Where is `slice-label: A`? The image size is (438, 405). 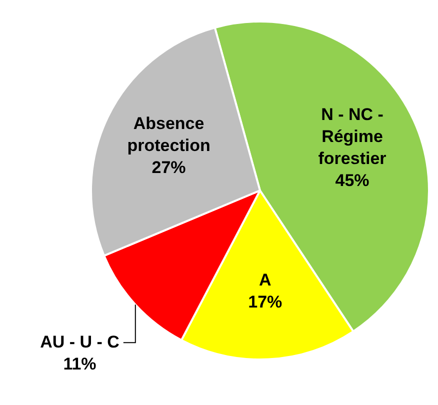
slice-label: A is located at coordinates (265, 280).